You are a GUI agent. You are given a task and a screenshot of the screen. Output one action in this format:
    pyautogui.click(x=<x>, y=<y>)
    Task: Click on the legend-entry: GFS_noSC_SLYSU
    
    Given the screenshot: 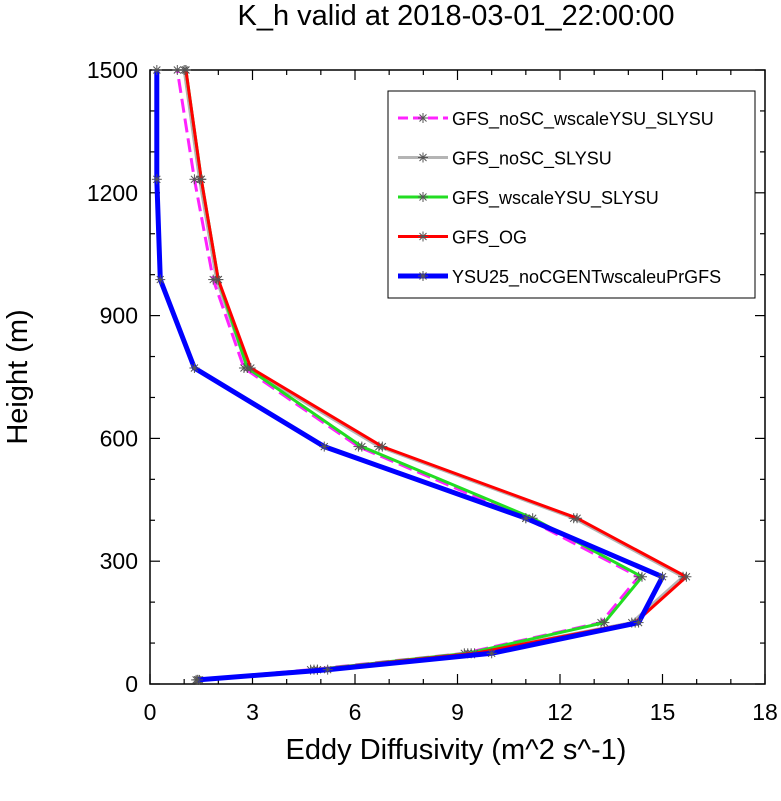 What is the action you would take?
    pyautogui.click(x=505, y=159)
    